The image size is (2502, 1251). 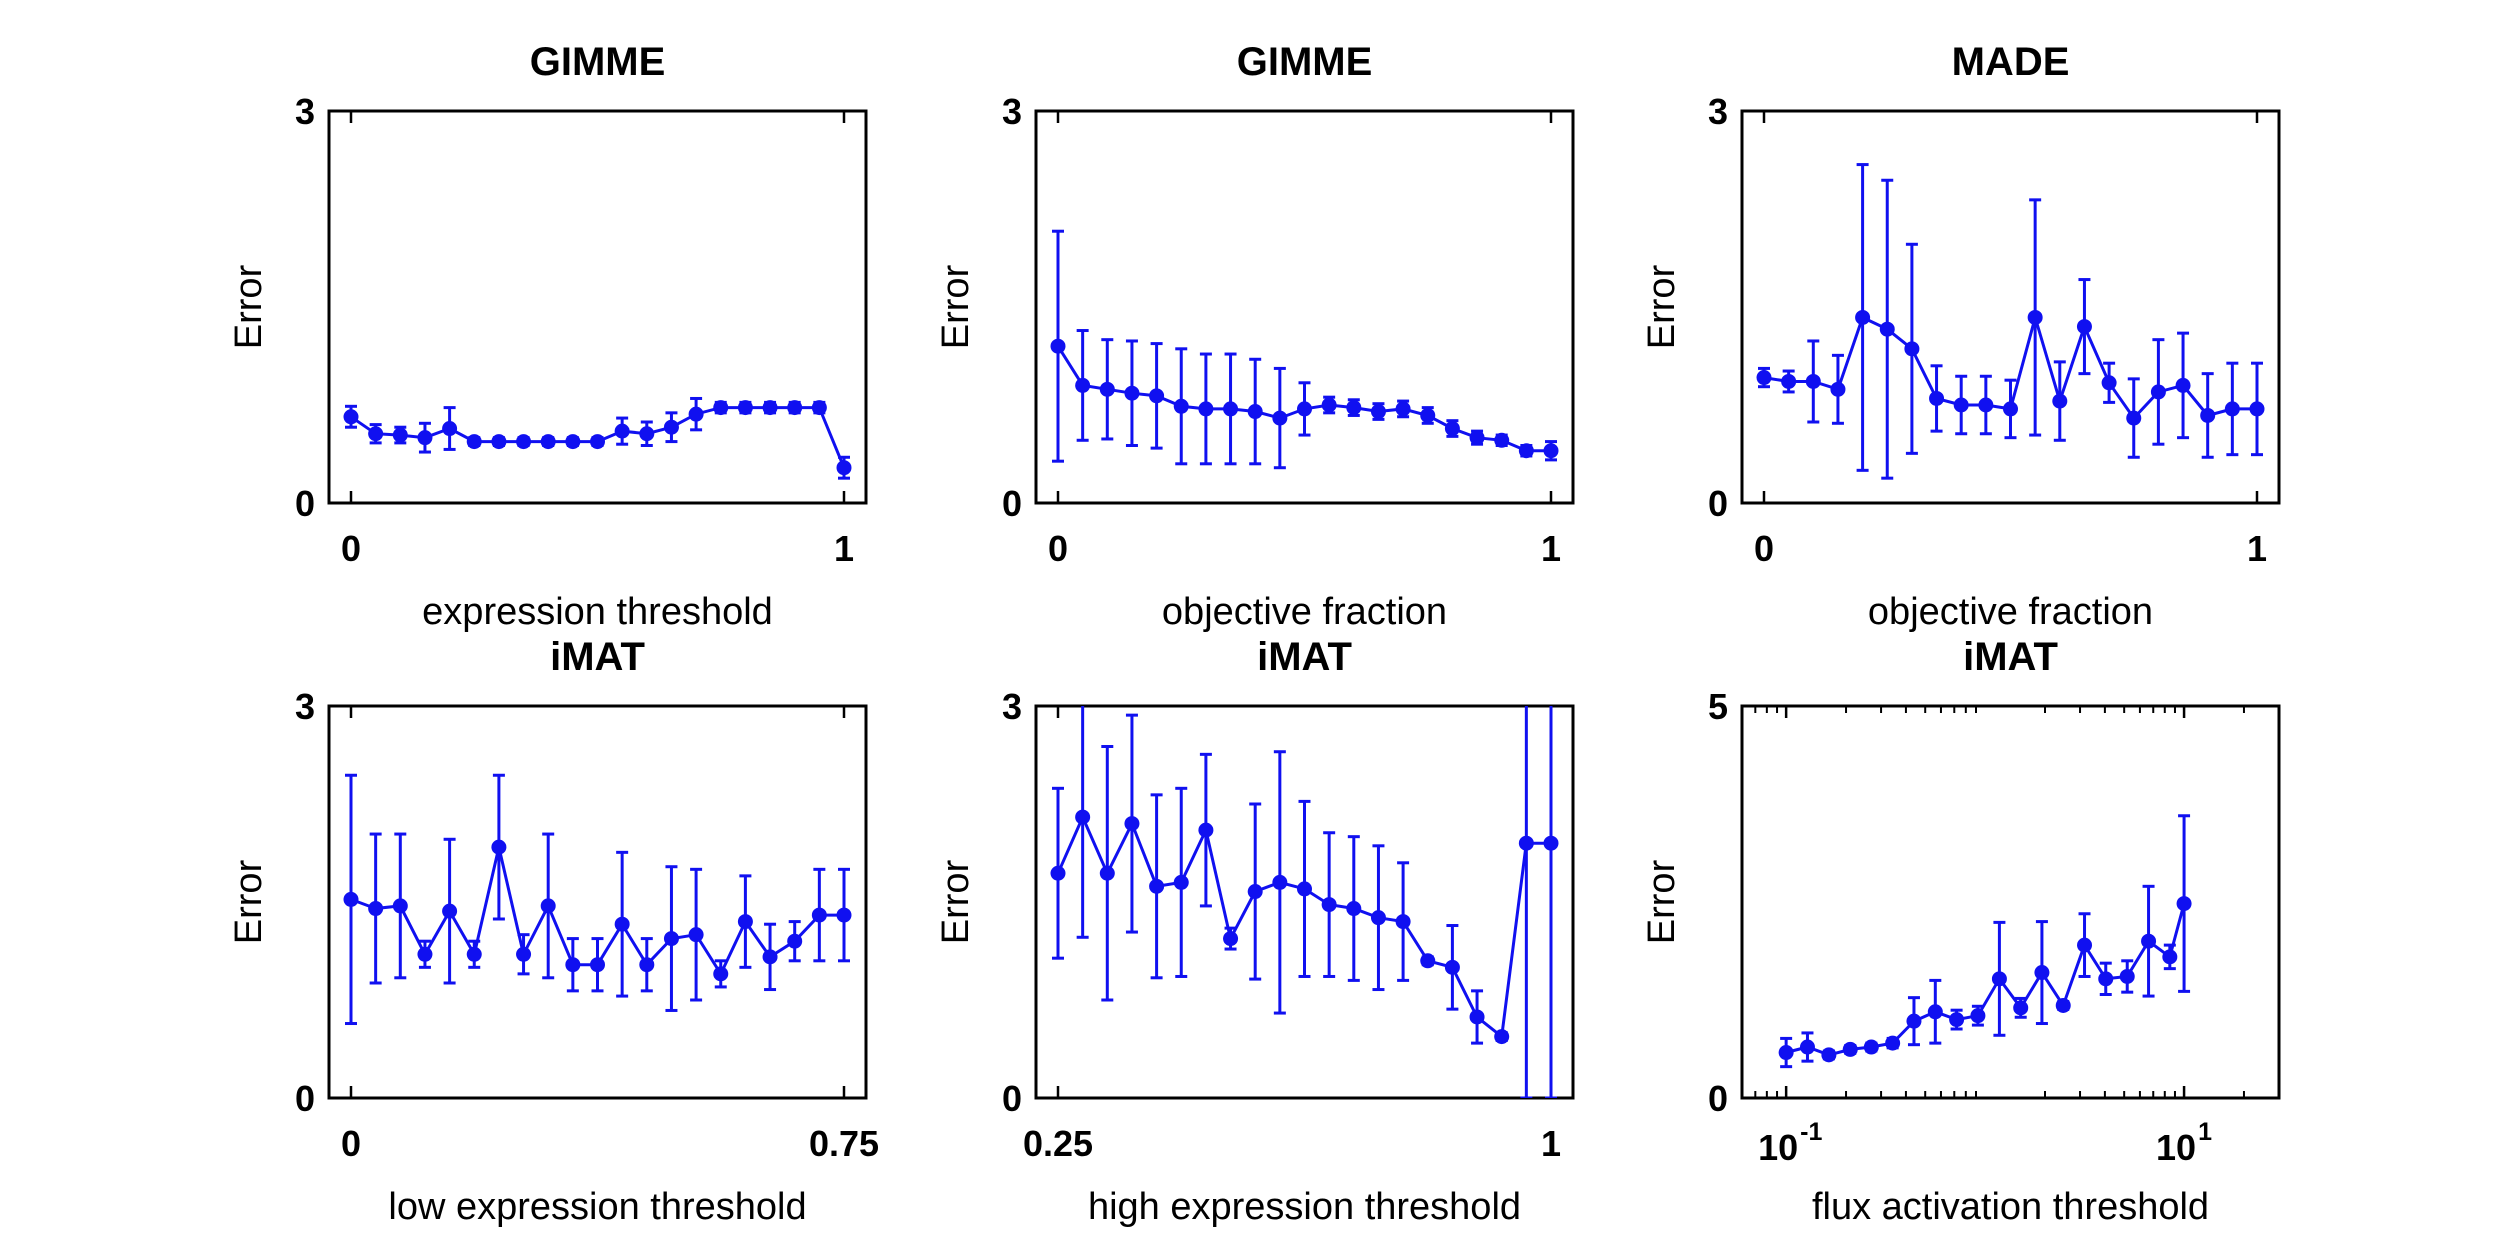 I want to click on x-tick-exponent: 1, so click(x=2205, y=1132).